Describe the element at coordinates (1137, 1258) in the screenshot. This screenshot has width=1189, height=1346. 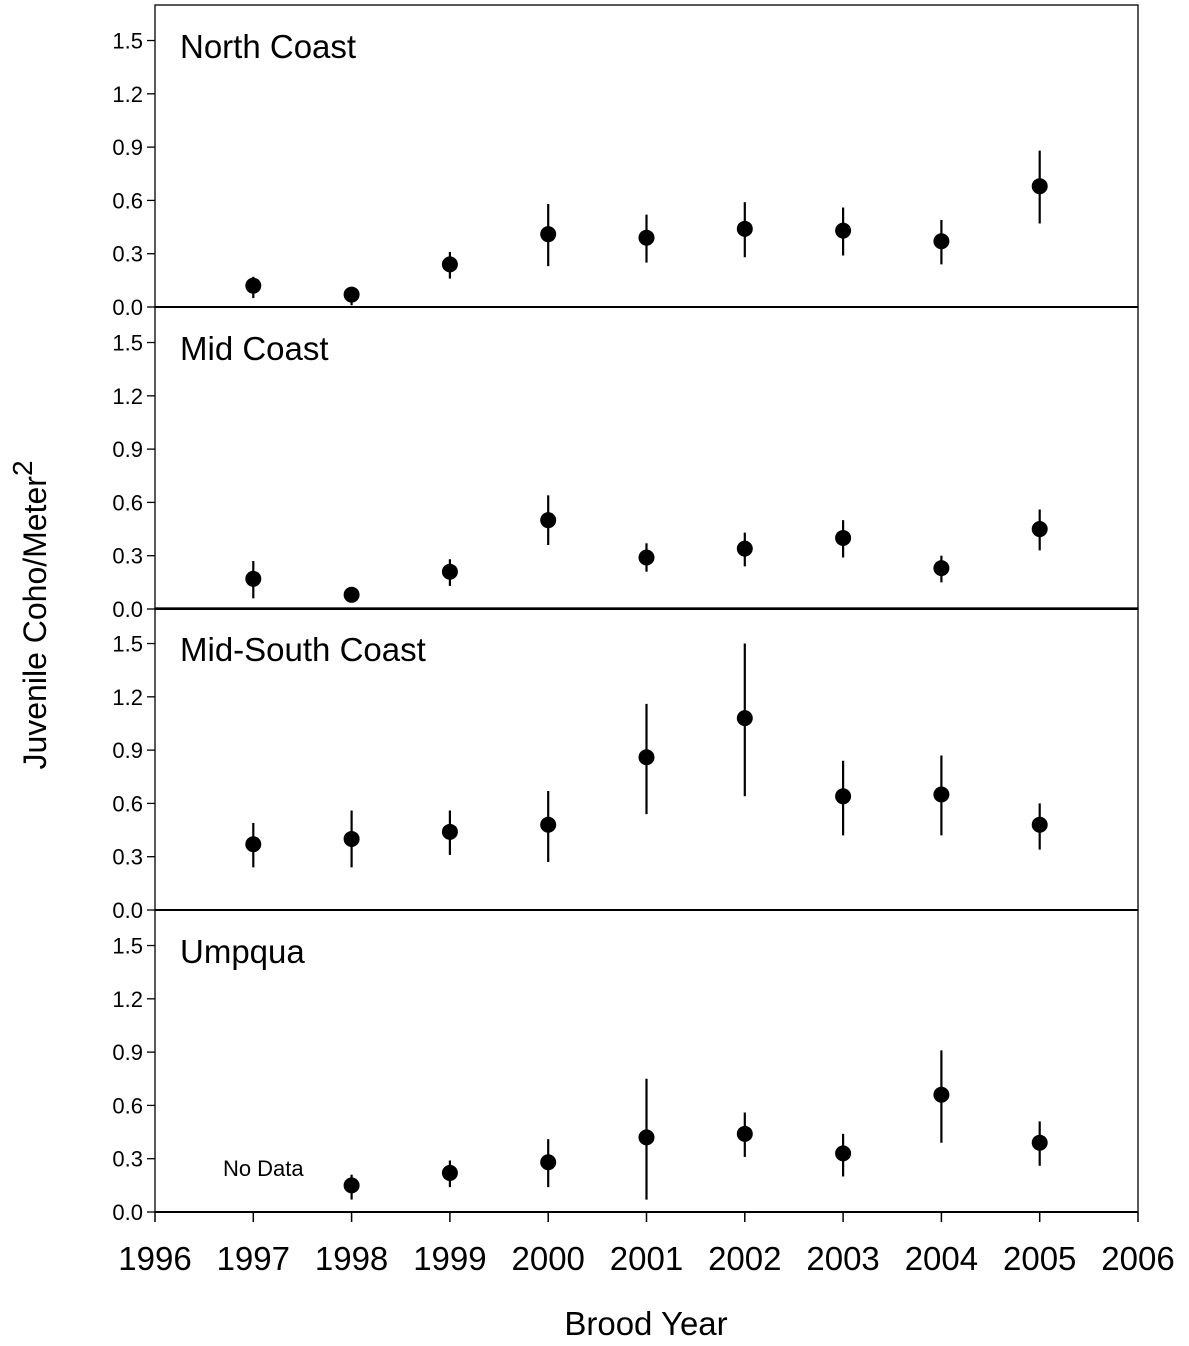
I see `x-tick-label: 2006` at that location.